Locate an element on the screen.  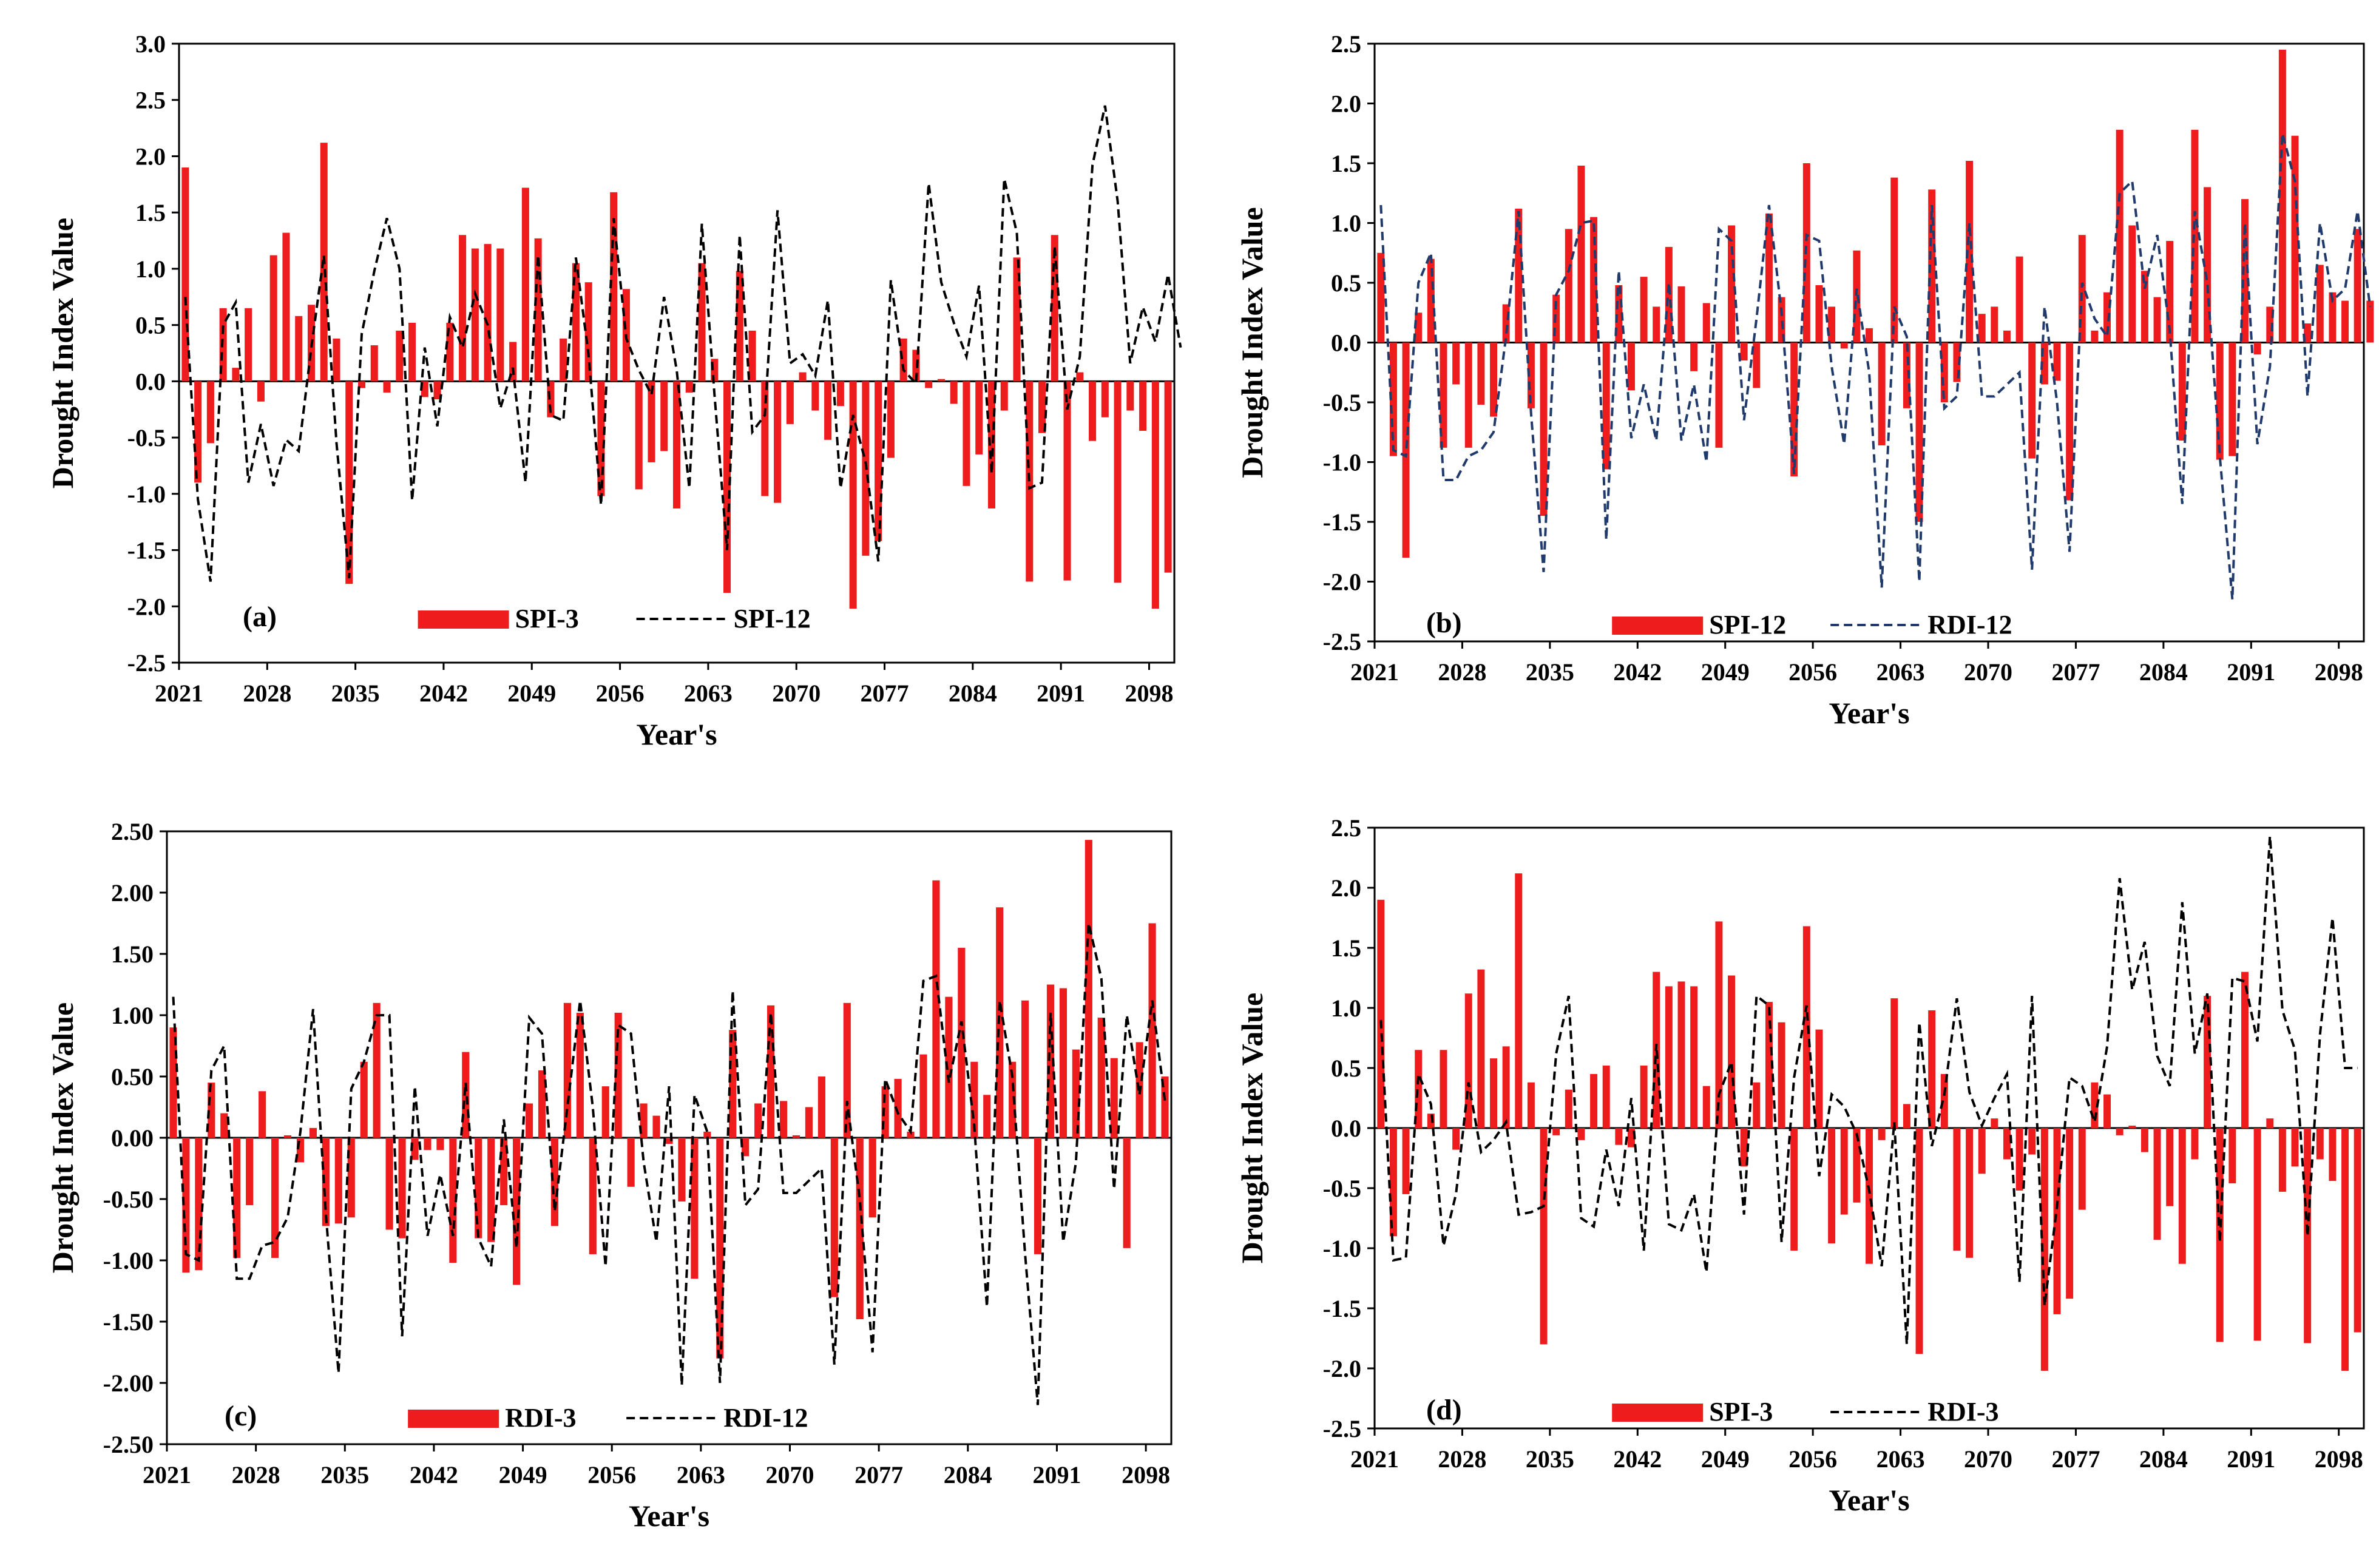
y-tick-label: 2.0 is located at coordinates (1346, 104).